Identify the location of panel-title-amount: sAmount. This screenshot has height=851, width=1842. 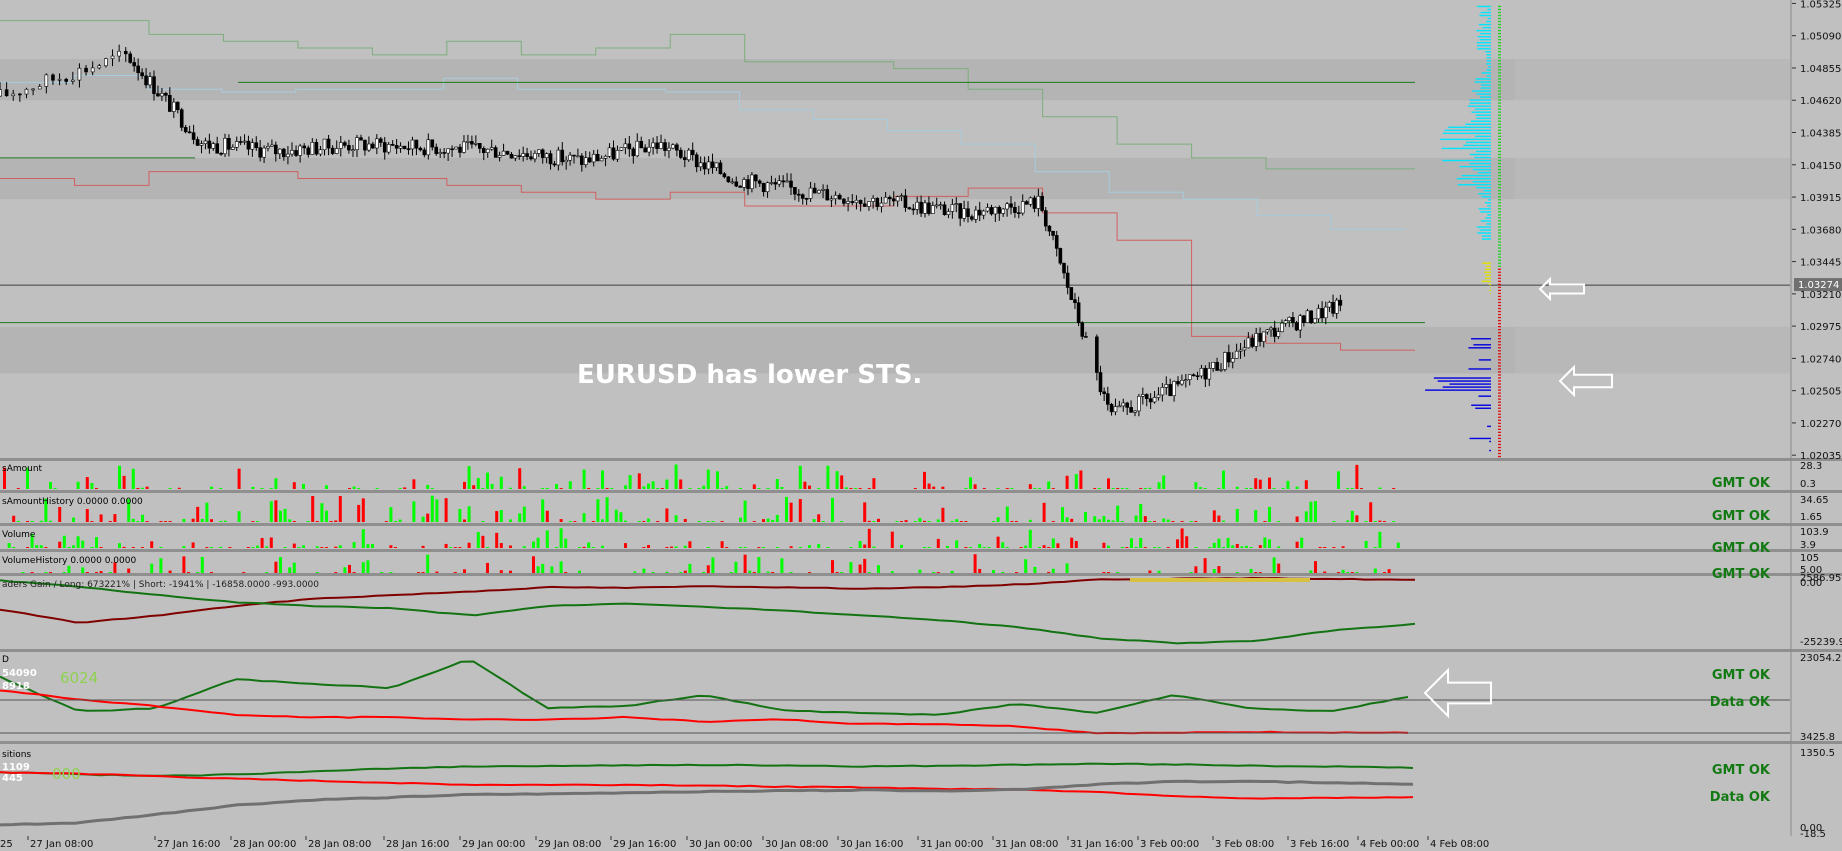
(22, 469).